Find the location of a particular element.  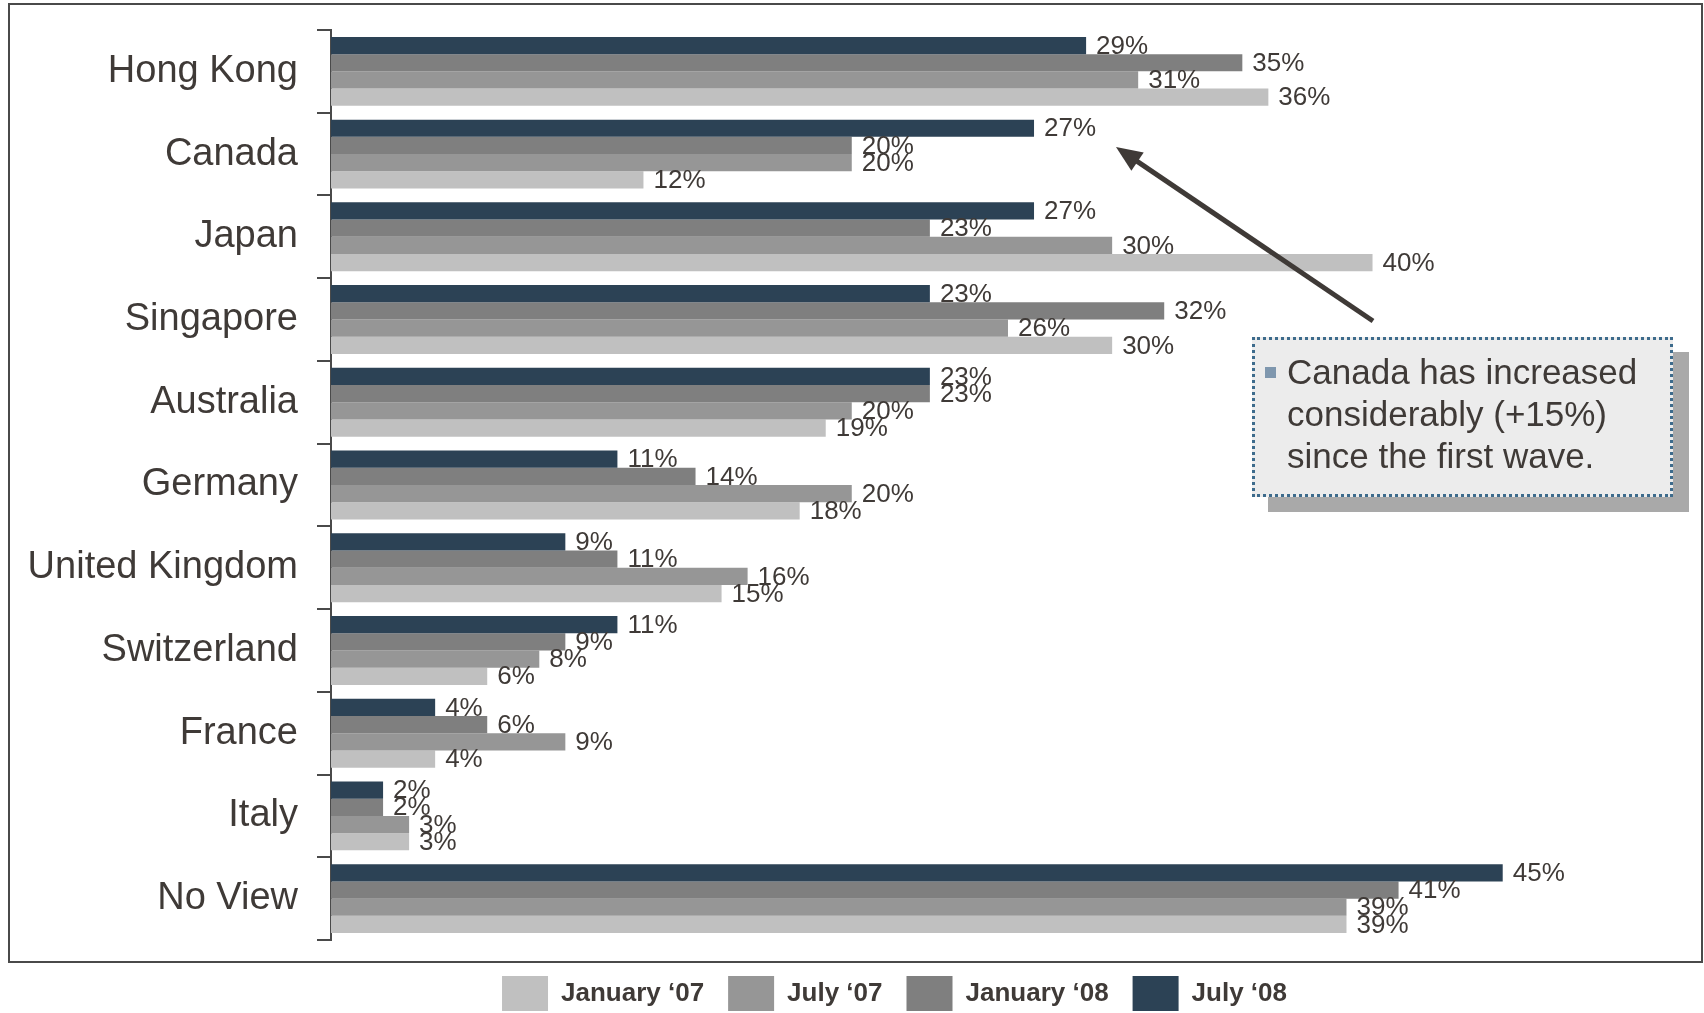

y-tick-label: Canada is located at coordinates (231, 151).